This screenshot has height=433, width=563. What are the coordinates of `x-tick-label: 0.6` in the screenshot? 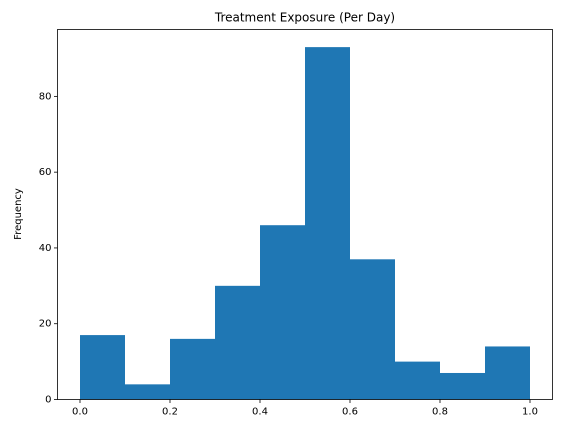 It's located at (350, 412).